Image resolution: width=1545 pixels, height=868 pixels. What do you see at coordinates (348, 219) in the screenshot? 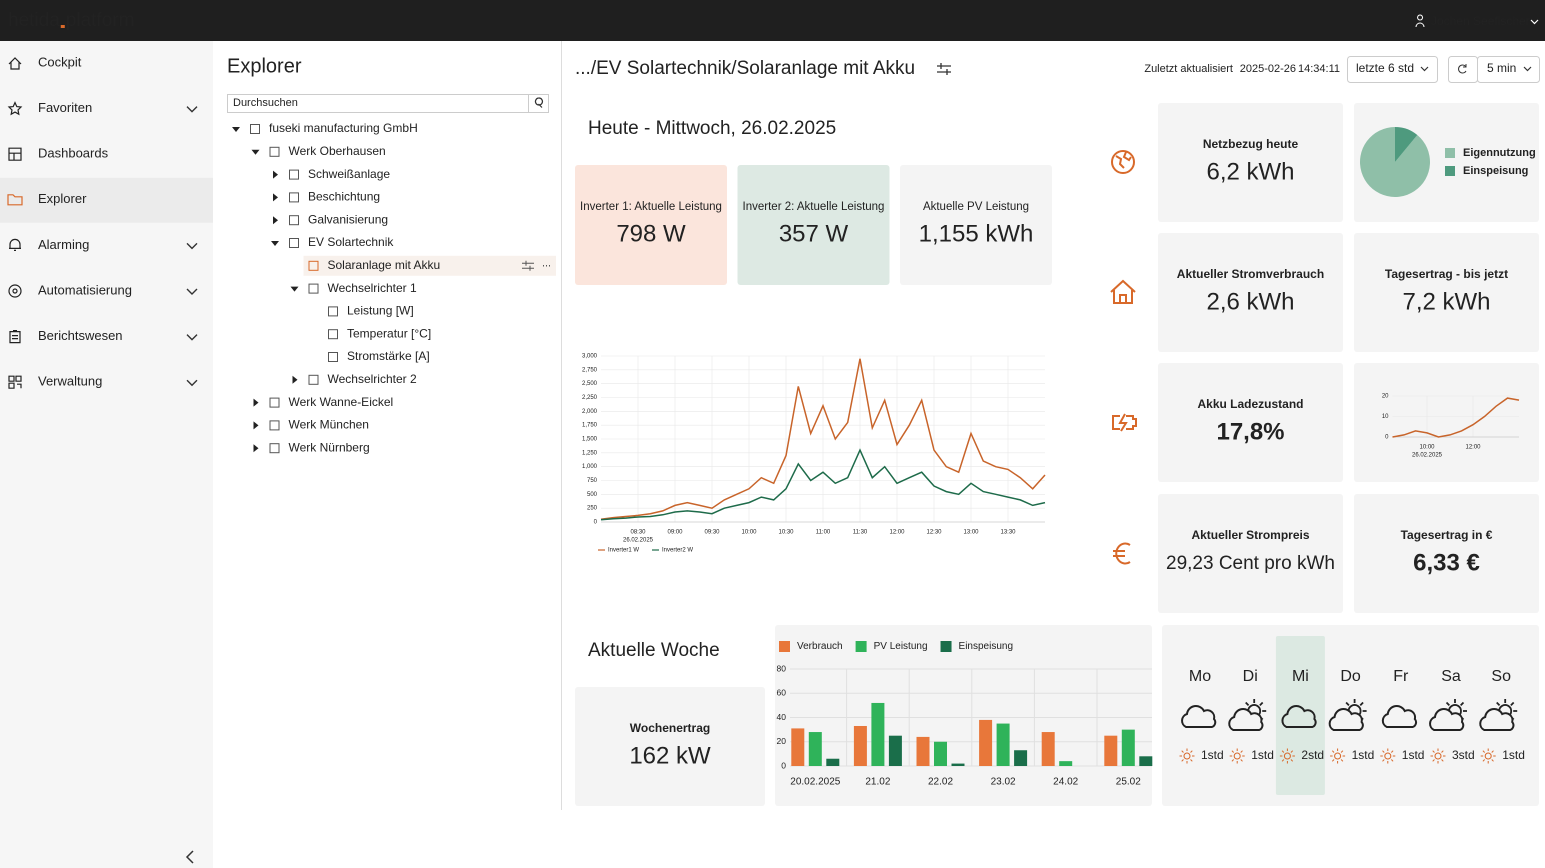
I see `tree-label: Galvanisierung` at bounding box center [348, 219].